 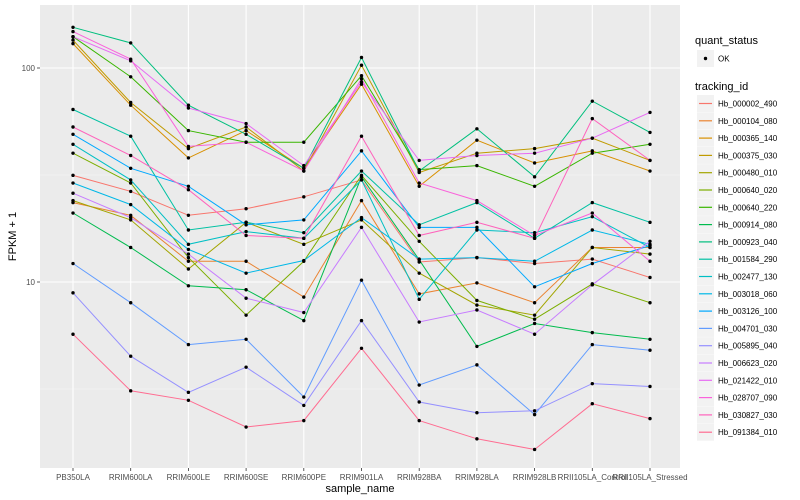 I want to click on legend-label-Hb_001584_290: Hb_001584_290, so click(x=748, y=259).